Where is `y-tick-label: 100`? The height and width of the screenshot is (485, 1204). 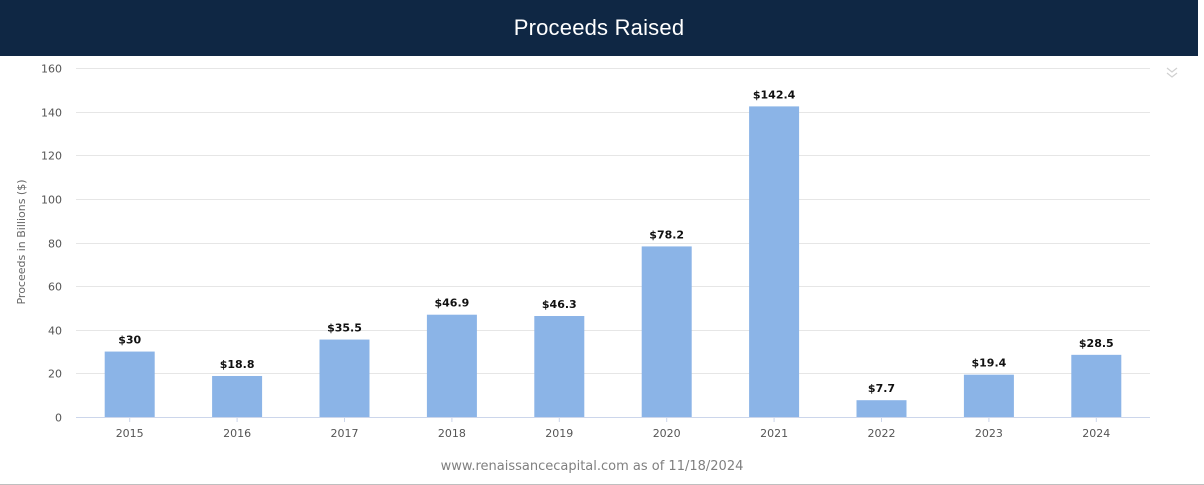 y-tick-label: 100 is located at coordinates (51, 200).